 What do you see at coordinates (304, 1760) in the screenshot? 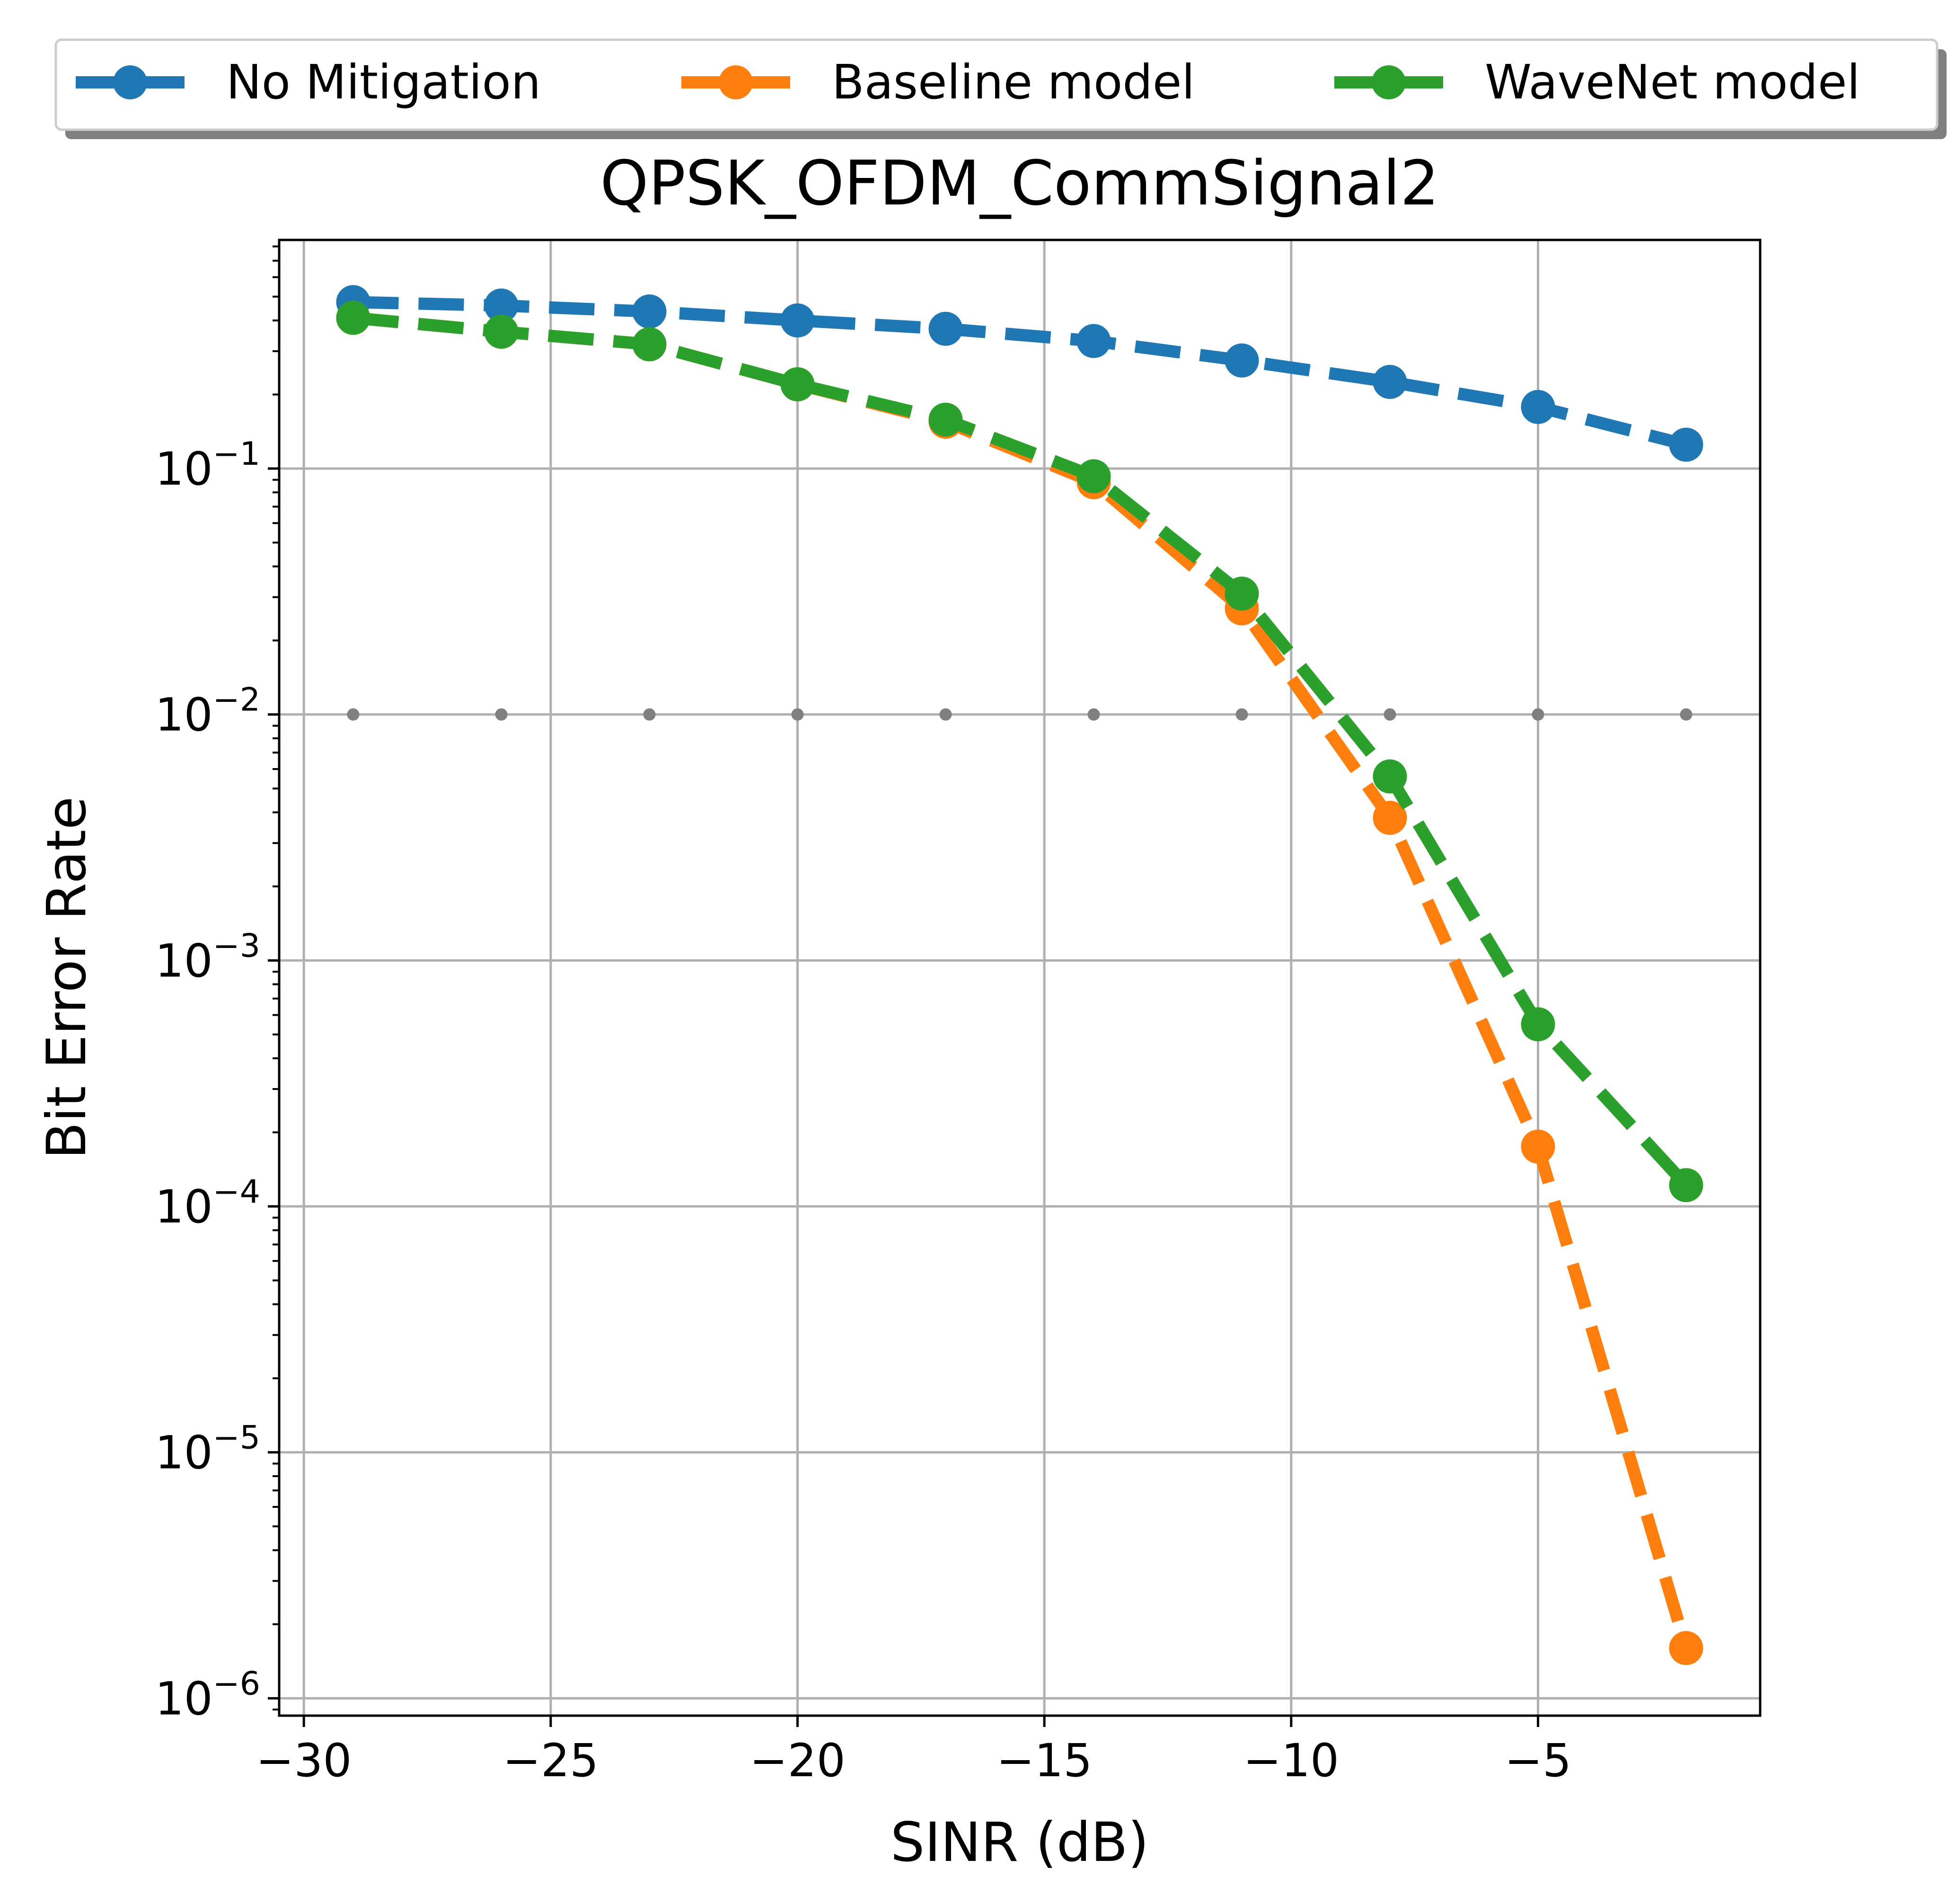
I see `x-tick-label: −30` at bounding box center [304, 1760].